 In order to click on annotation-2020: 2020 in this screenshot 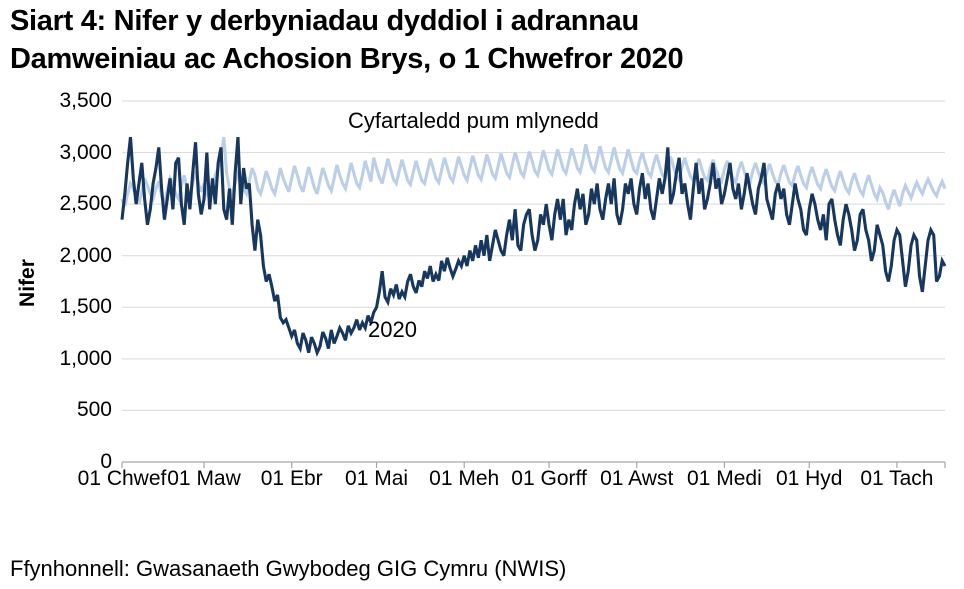, I will do `click(392, 329)`.